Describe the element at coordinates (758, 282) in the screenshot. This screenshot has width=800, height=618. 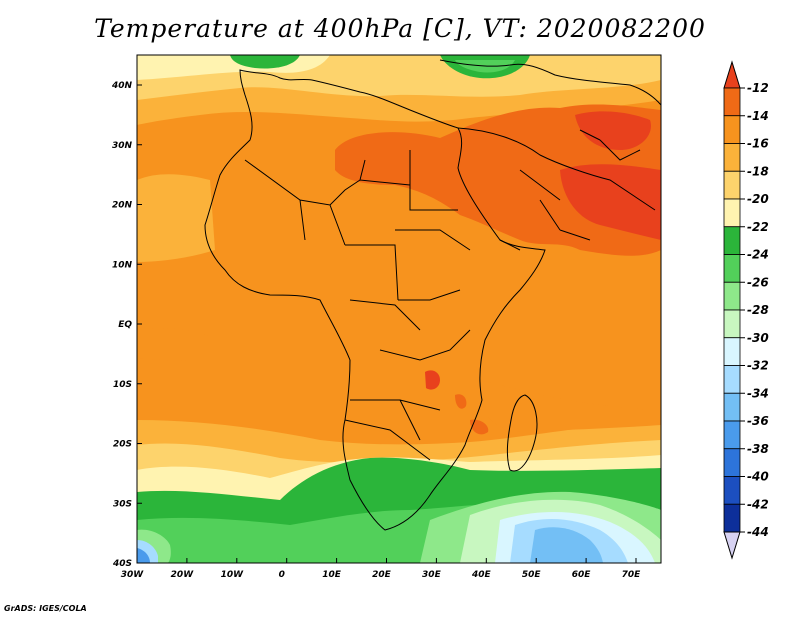
I see `colorbar-label: -26` at that location.